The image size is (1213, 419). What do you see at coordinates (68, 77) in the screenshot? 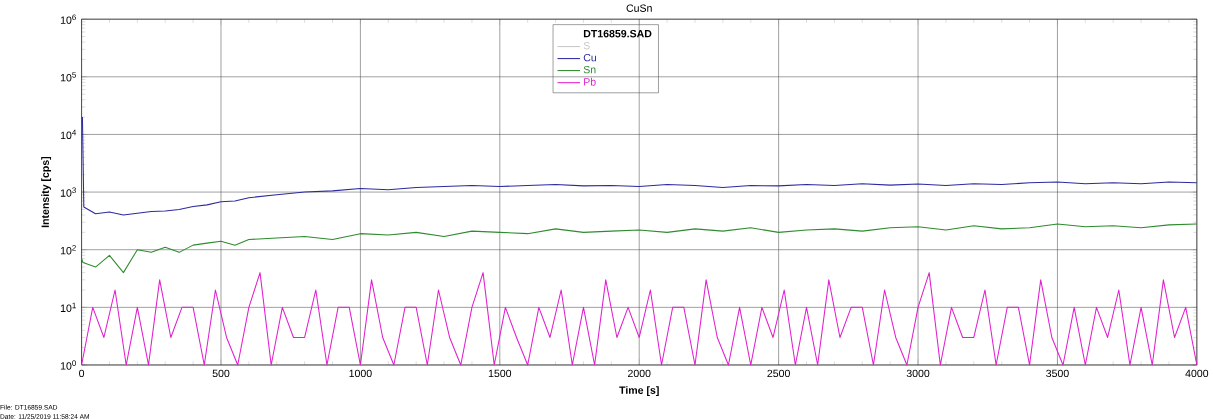
I see `y-tick-label: 10$^{5}$` at bounding box center [68, 77].